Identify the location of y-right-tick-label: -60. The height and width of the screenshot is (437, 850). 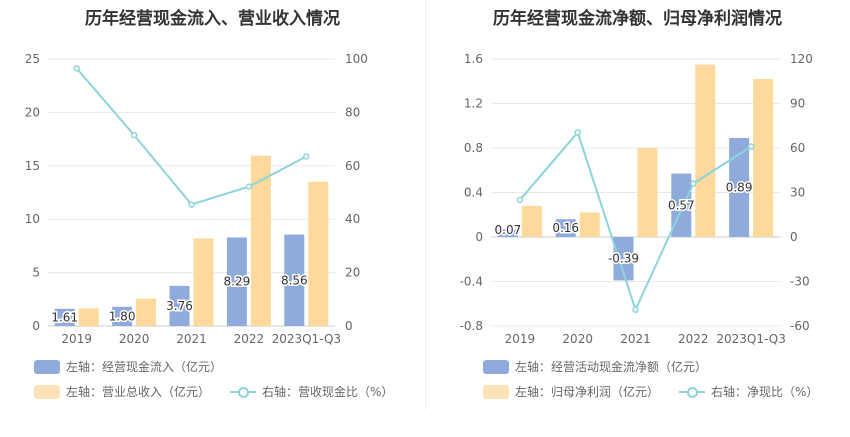
(800, 326).